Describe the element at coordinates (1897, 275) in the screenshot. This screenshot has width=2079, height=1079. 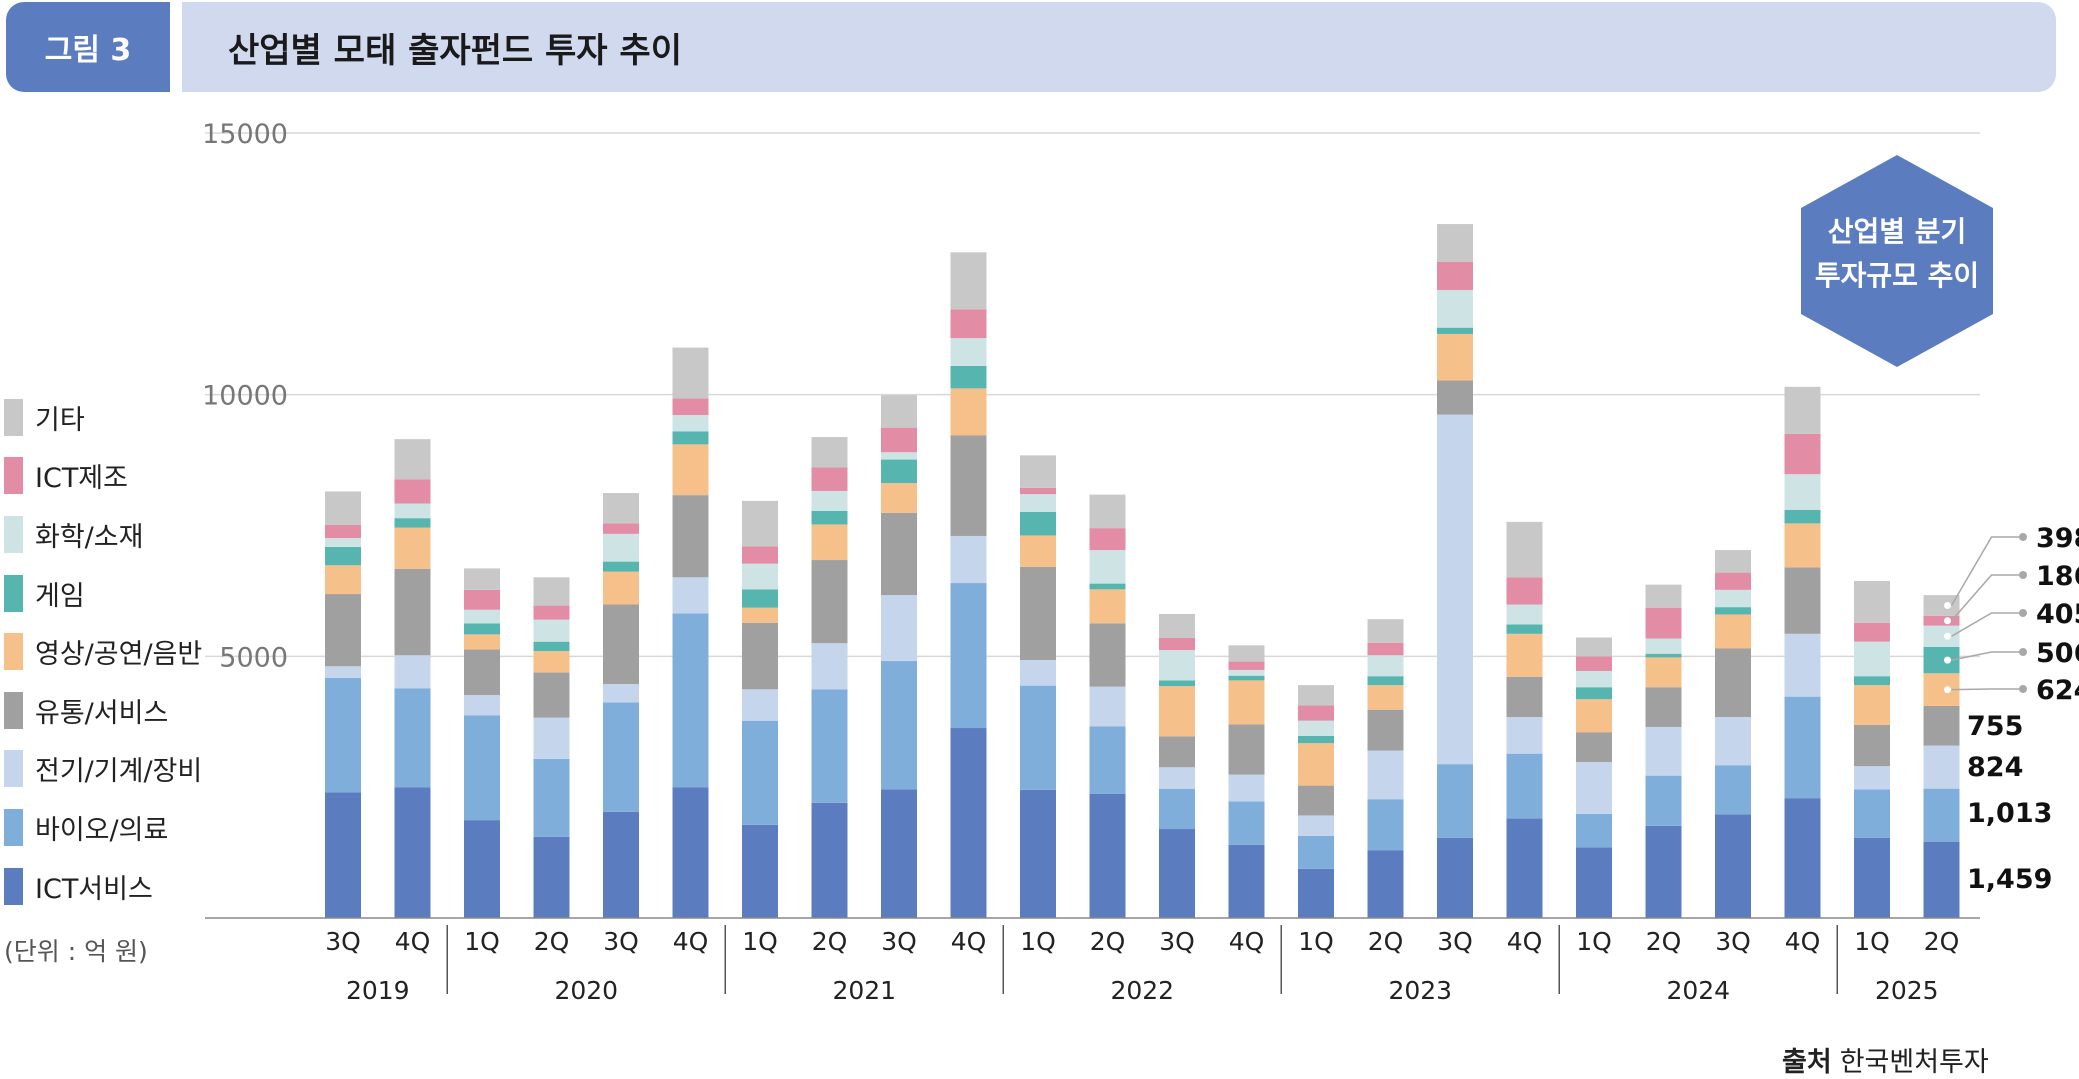
I see `badge-line-2: 투자규모 추이` at that location.